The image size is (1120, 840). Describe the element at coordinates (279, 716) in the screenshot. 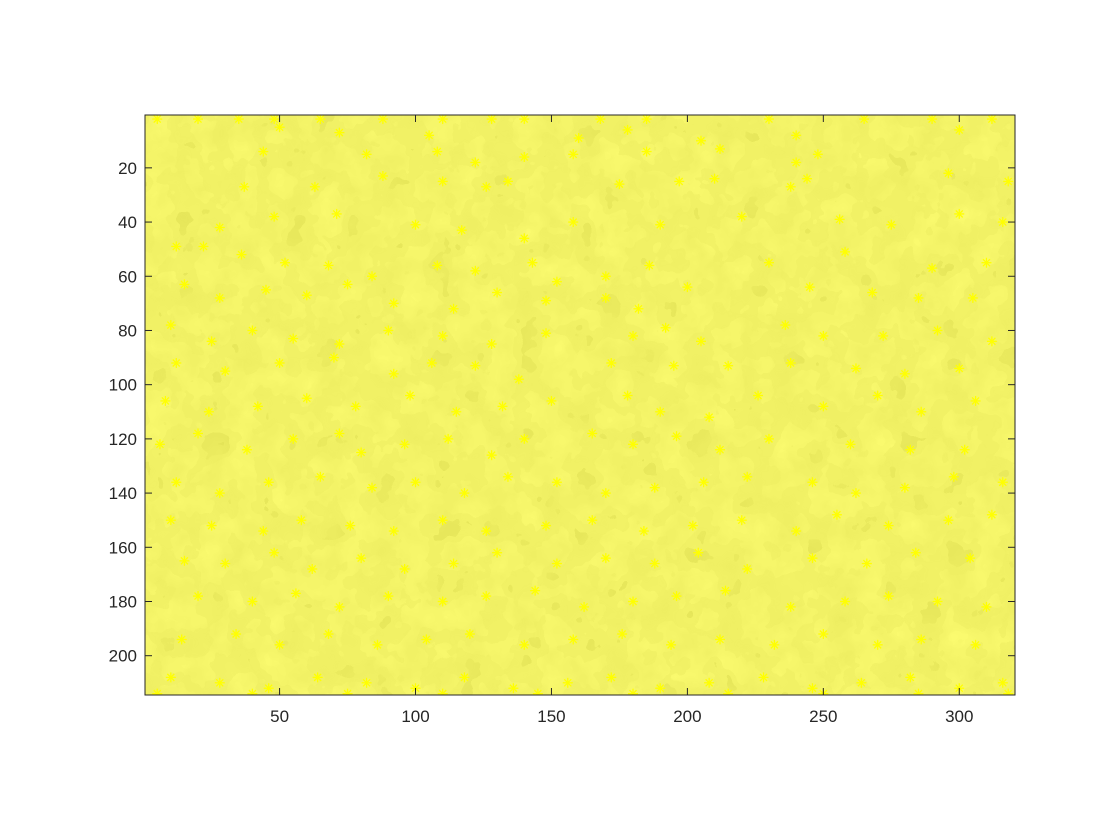

I see `x-tick-label: 50` at that location.